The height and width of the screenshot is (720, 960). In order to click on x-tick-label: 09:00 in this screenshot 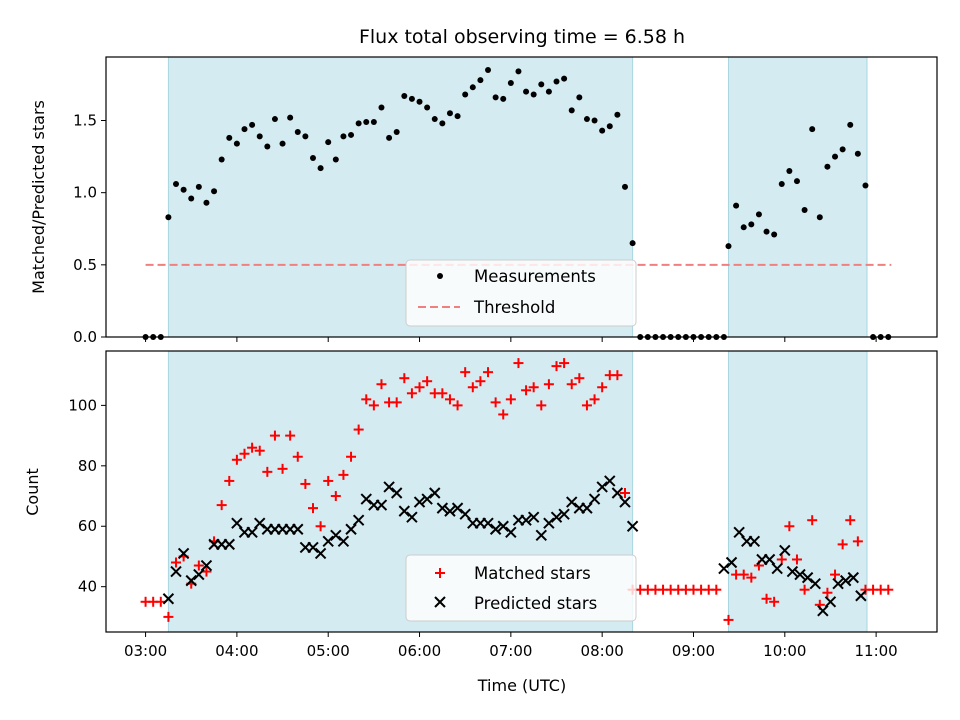, I will do `click(693, 651)`.